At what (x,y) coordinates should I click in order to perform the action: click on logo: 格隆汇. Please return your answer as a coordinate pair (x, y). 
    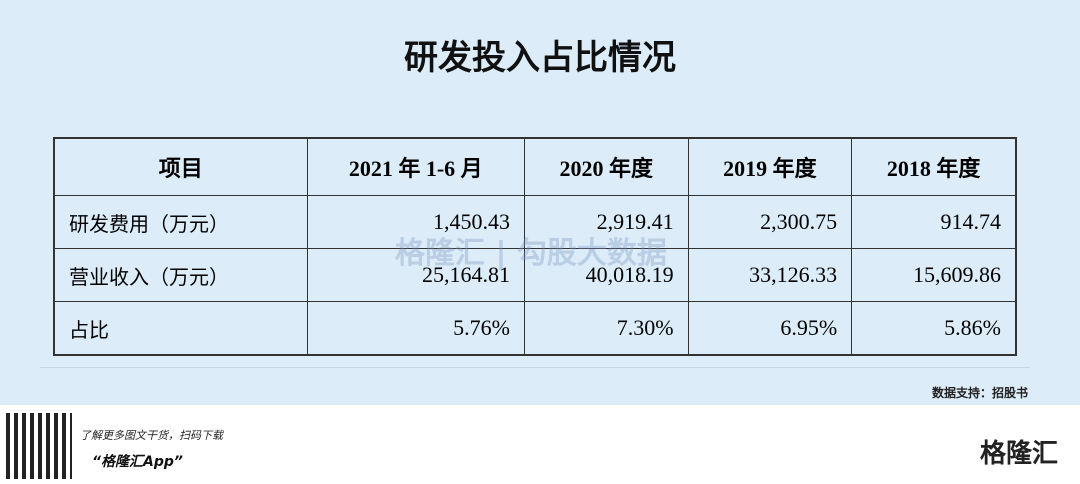
    Looking at the image, I should click on (1018, 454).